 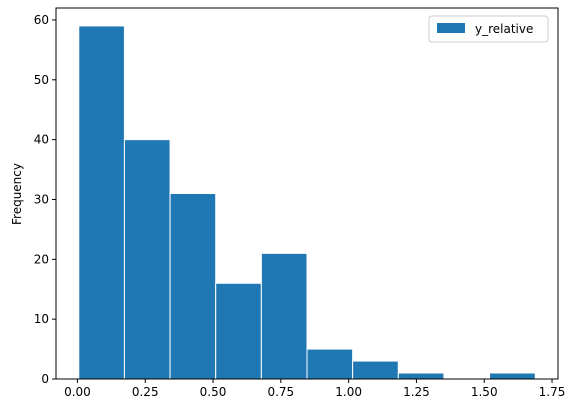 What do you see at coordinates (504, 29) in the screenshot?
I see `legend-label: y_relative` at bounding box center [504, 29].